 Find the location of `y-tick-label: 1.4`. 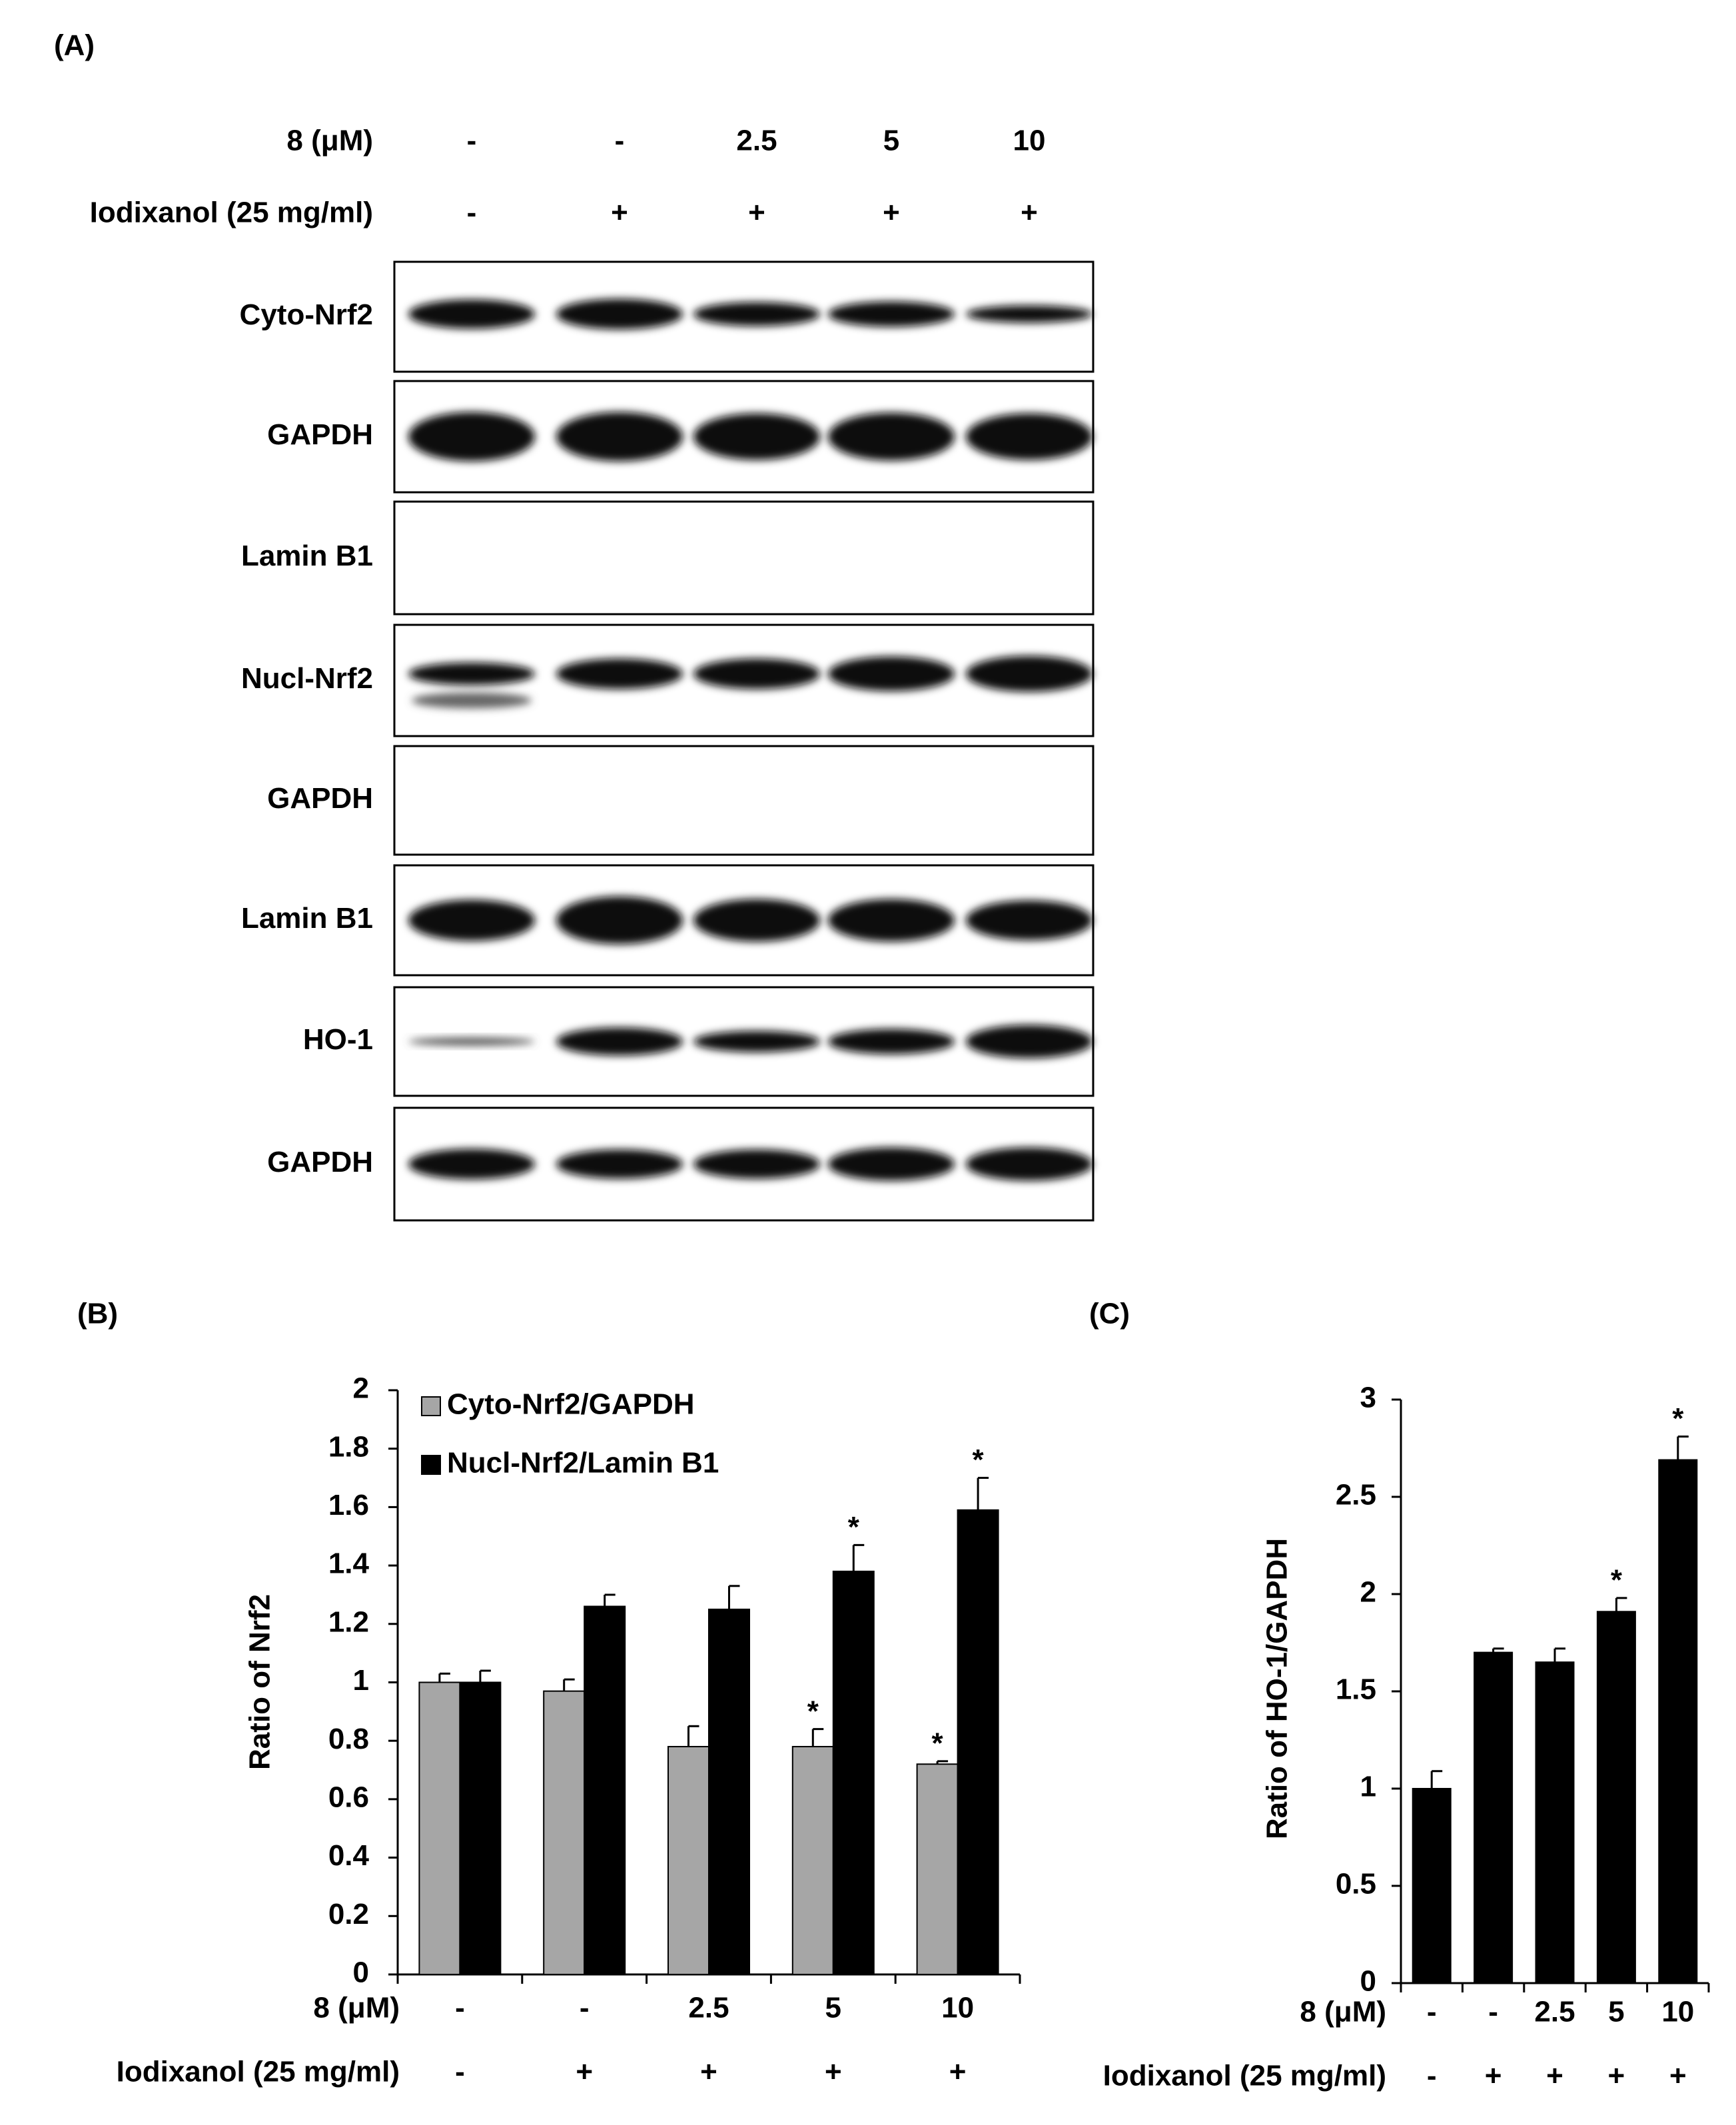

y-tick-label: 1.4 is located at coordinates (349, 1563).